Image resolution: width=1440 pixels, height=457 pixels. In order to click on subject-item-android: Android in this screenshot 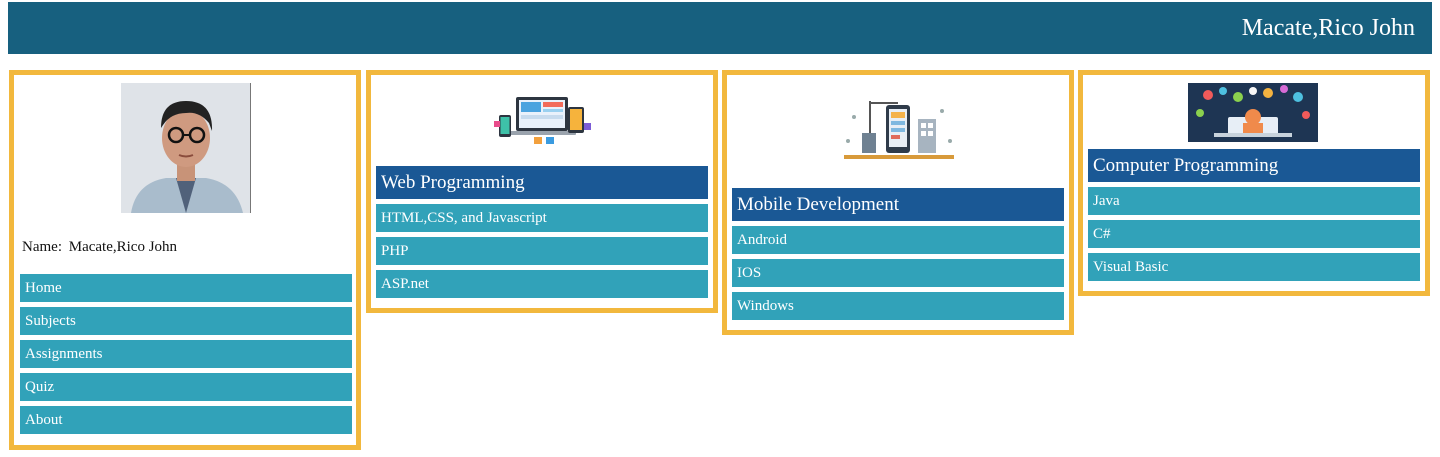, I will do `click(898, 240)`.